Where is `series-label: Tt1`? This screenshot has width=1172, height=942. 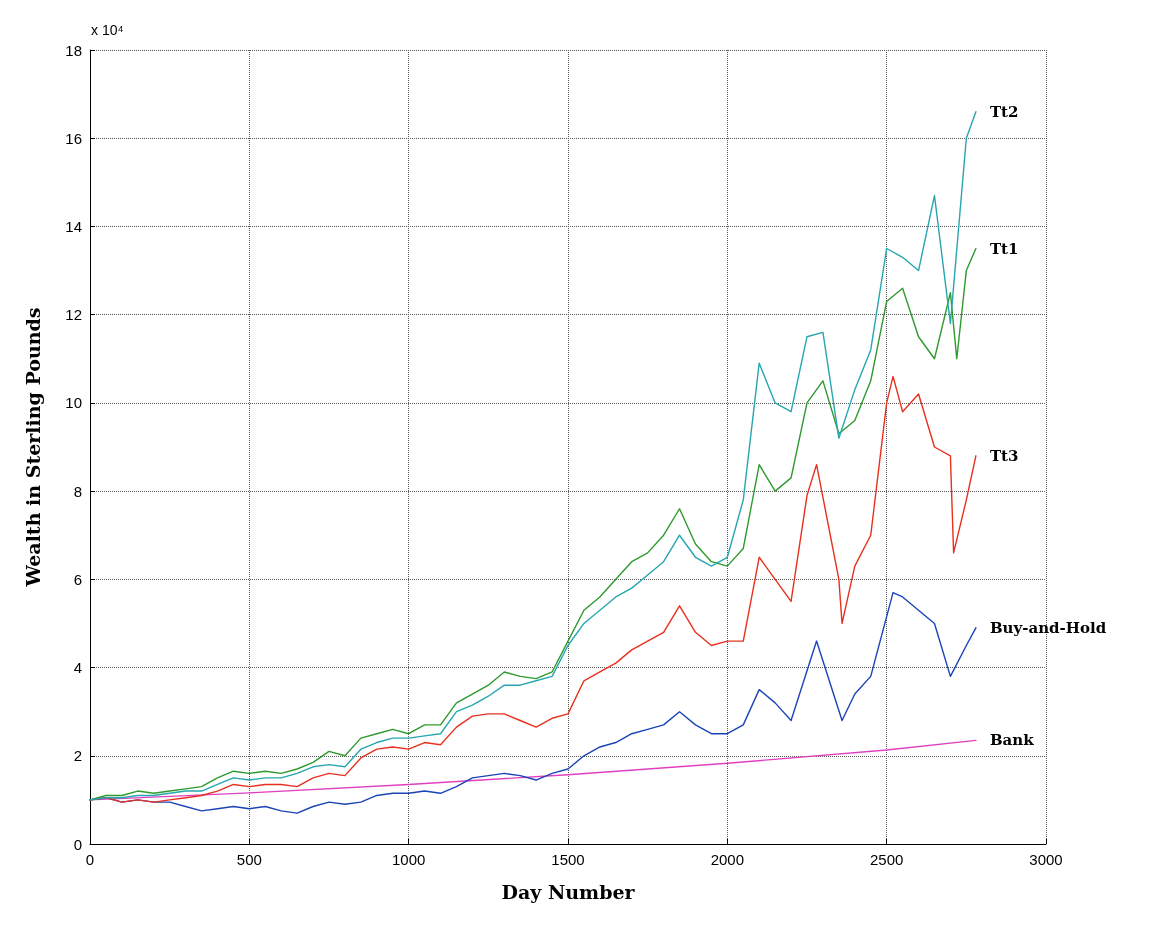 series-label: Tt1 is located at coordinates (1004, 248).